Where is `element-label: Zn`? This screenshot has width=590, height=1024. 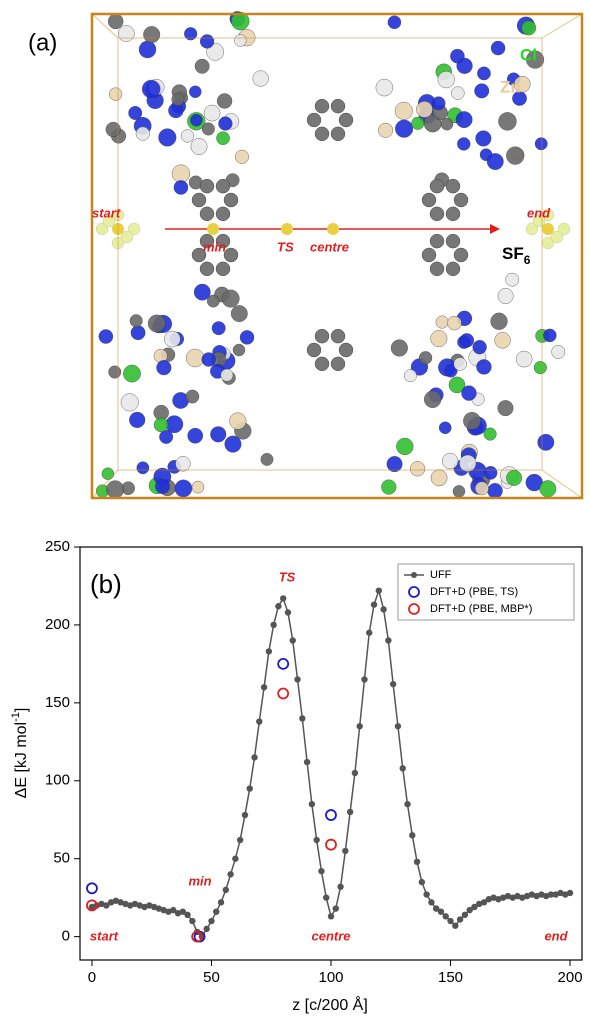 element-label: Zn is located at coordinates (510, 86).